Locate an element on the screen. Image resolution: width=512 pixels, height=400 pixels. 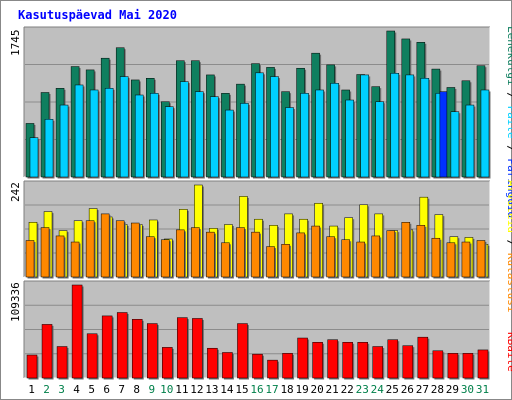
x-tick-label: 3 is located at coordinates (61, 389).